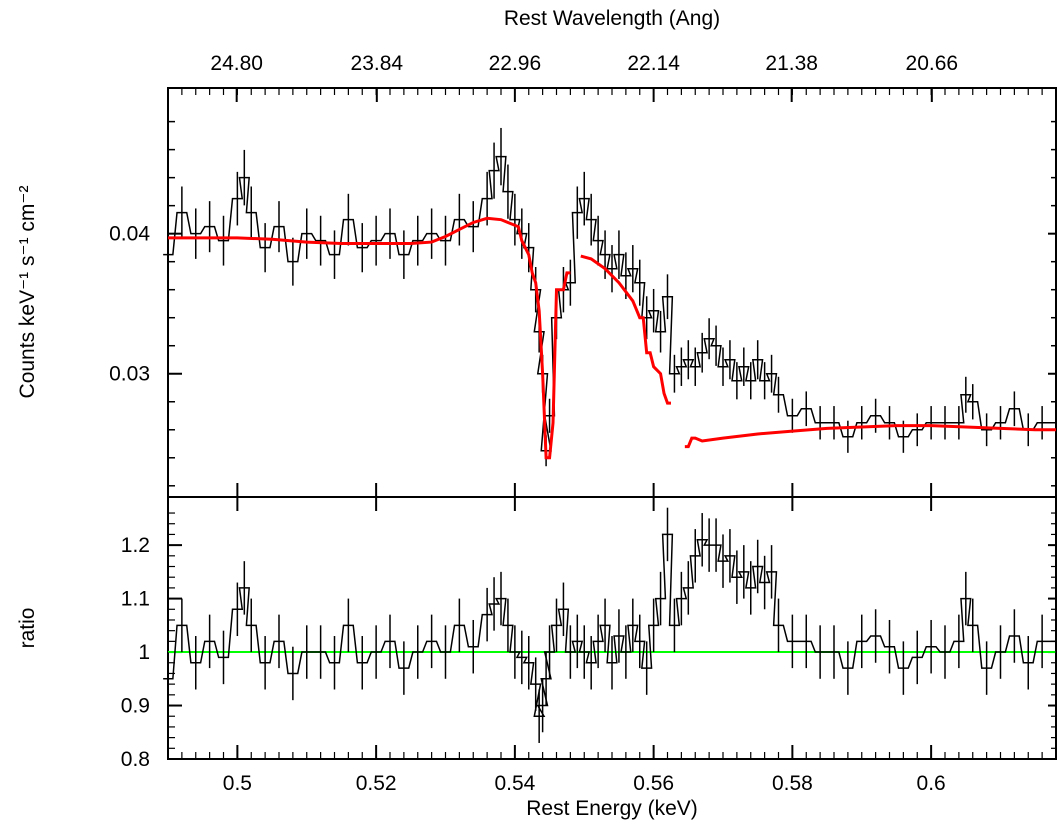  Describe the element at coordinates (135, 759) in the screenshot. I see `ratio-y-tick-label: 0.8` at that location.